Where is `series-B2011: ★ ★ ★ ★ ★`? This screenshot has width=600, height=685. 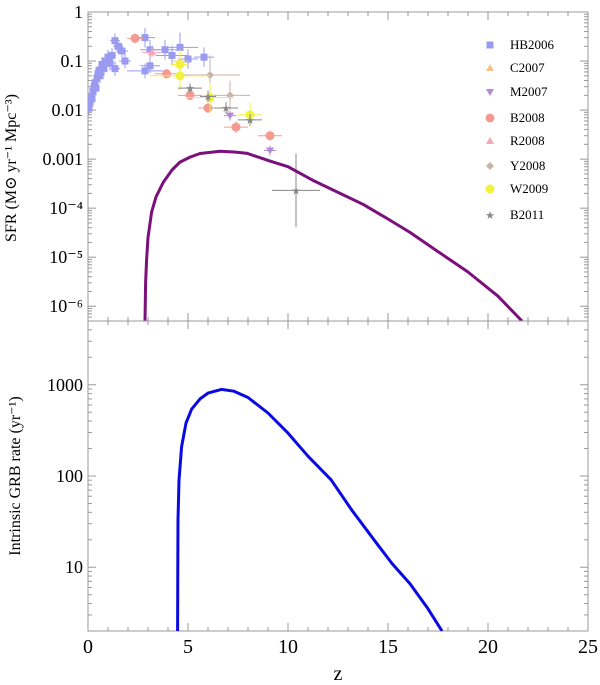 series-B2011: ★ ★ ★ ★ ★ is located at coordinates (249, 155).